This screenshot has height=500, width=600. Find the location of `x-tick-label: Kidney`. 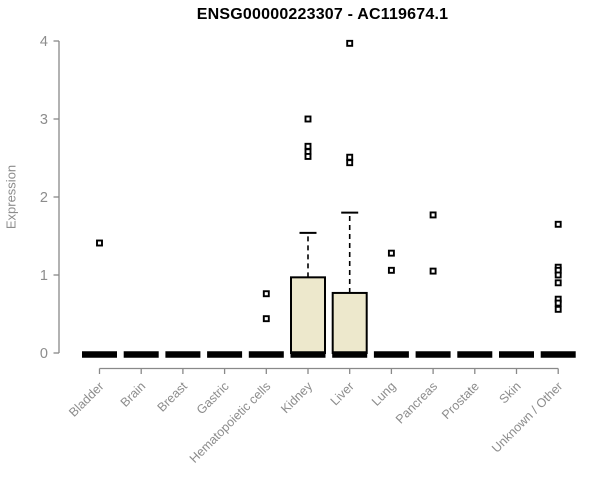

x-tick-label: Kidney is located at coordinates (296, 397).